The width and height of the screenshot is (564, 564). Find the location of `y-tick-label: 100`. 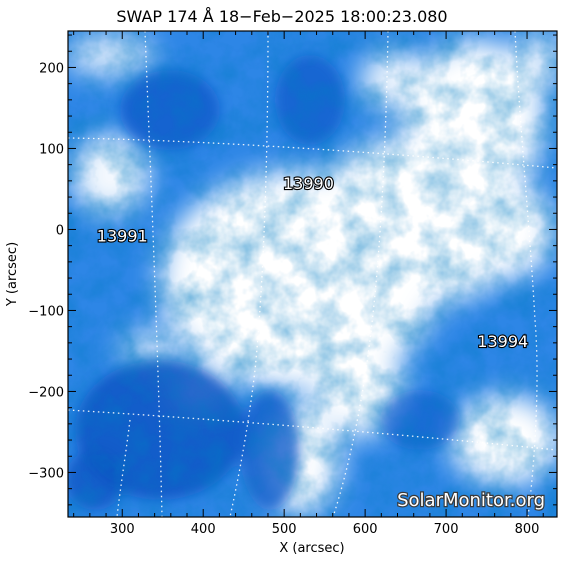

y-tick-label: 100 is located at coordinates (51, 149).